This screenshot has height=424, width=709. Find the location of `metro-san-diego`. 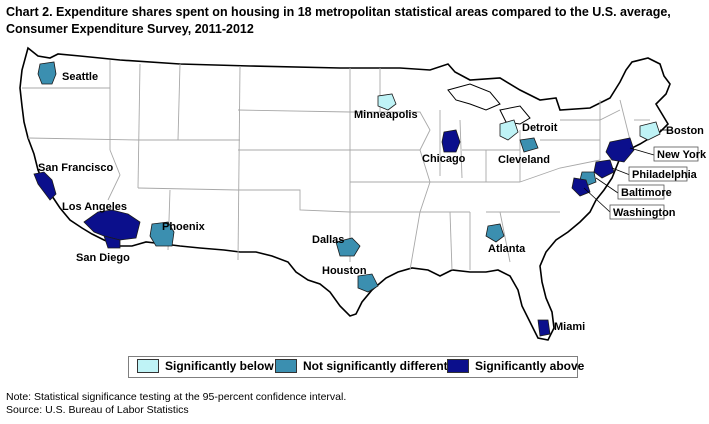

metro-san-diego is located at coordinates (112, 242).